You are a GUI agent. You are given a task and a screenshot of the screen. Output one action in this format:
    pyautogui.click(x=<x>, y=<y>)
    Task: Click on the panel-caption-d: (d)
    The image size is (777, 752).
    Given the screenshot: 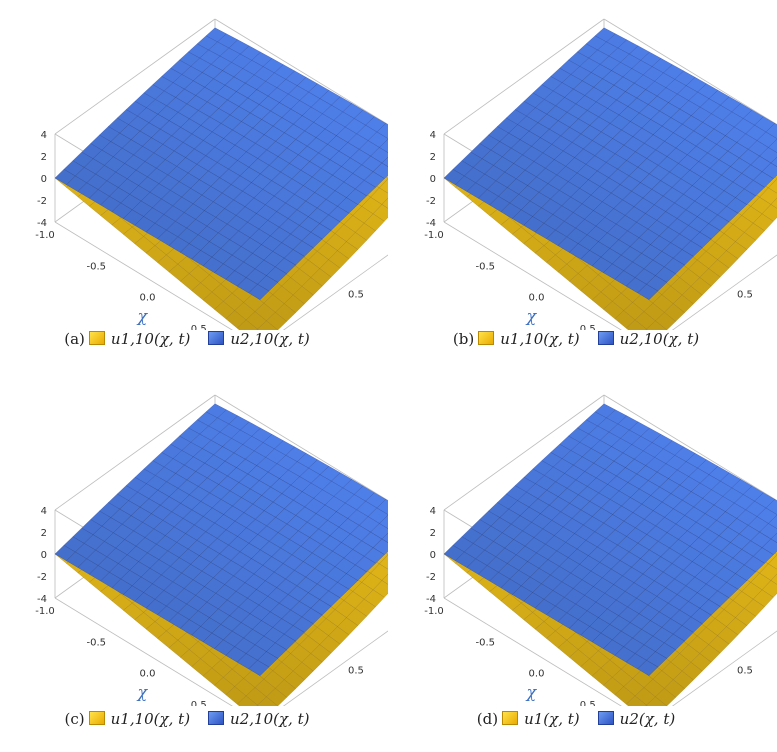 What is the action you would take?
    pyautogui.click(x=487, y=719)
    